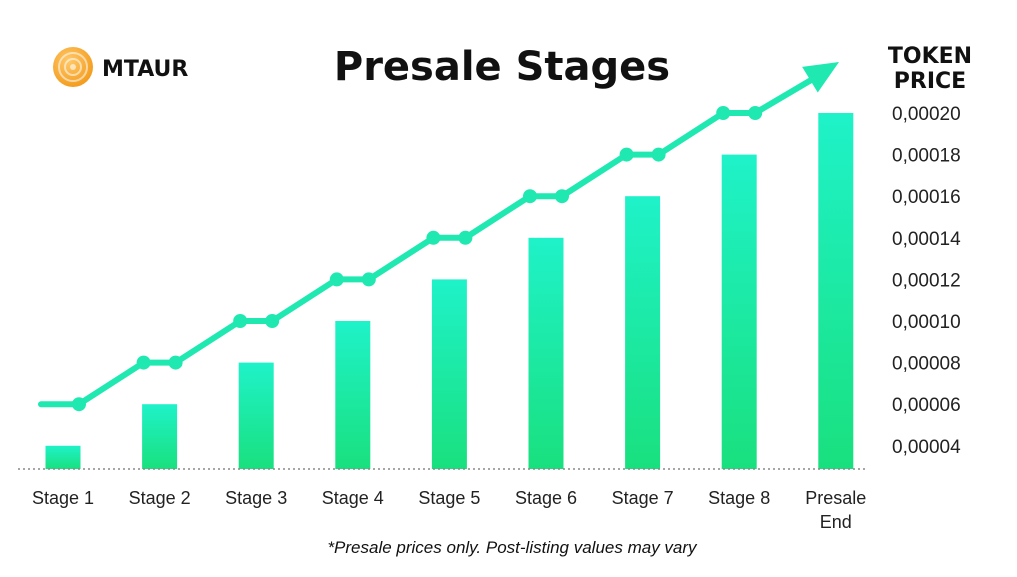 The image size is (1017, 577). Describe the element at coordinates (353, 498) in the screenshot. I see `x-tick-label: Stage 4` at that location.